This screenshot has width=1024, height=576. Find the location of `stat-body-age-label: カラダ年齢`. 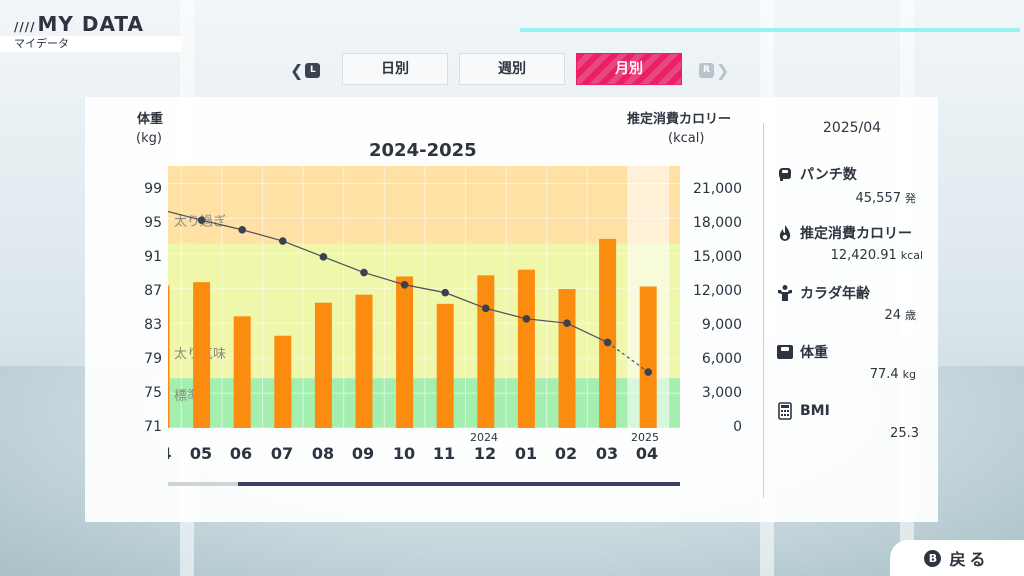

stat-body-age-label: カラダ年齢 is located at coordinates (823, 293).